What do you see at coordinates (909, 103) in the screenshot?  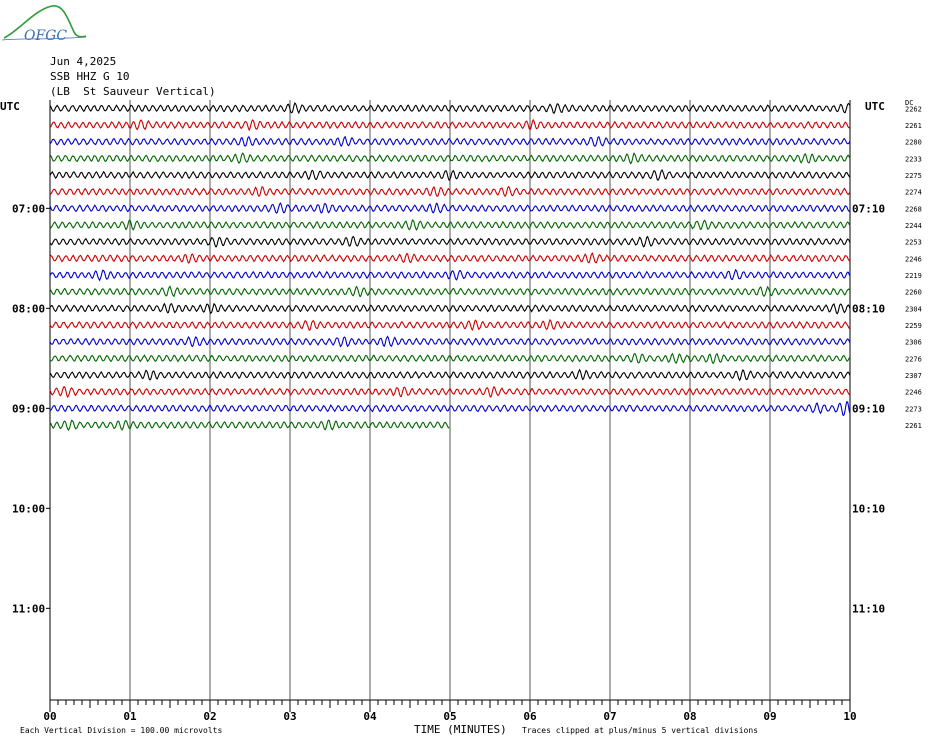 I see `dc-header-label: DC` at bounding box center [909, 103].